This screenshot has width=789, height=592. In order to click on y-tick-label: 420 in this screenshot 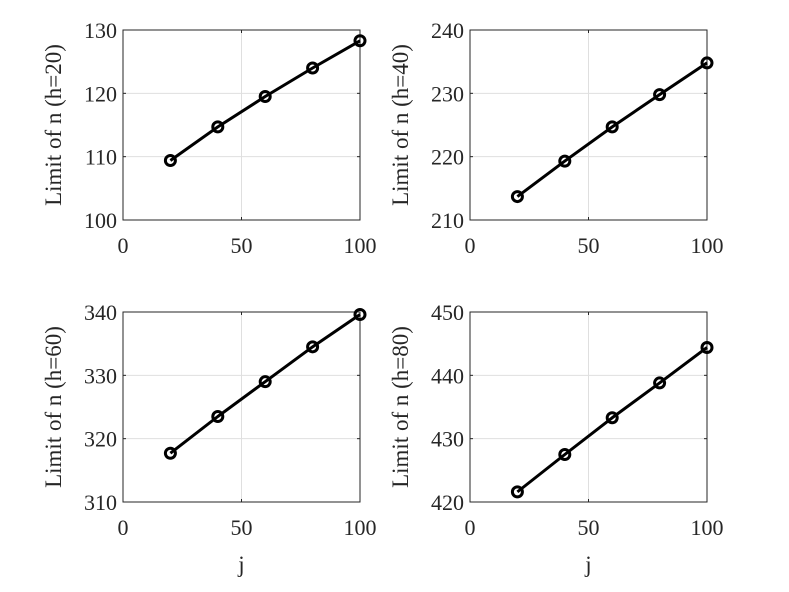, I will do `click(447, 502)`.